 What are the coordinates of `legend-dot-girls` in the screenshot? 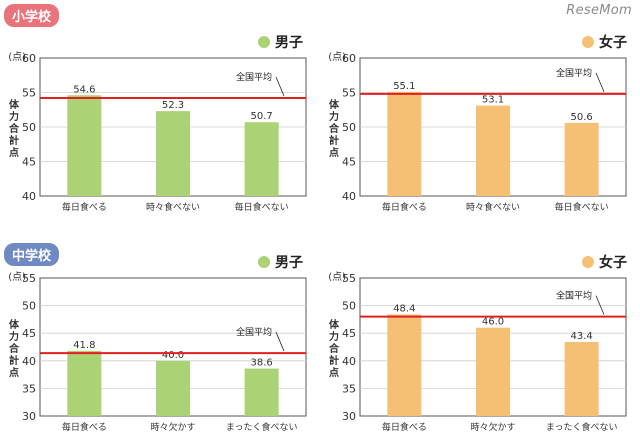 It's located at (588, 42).